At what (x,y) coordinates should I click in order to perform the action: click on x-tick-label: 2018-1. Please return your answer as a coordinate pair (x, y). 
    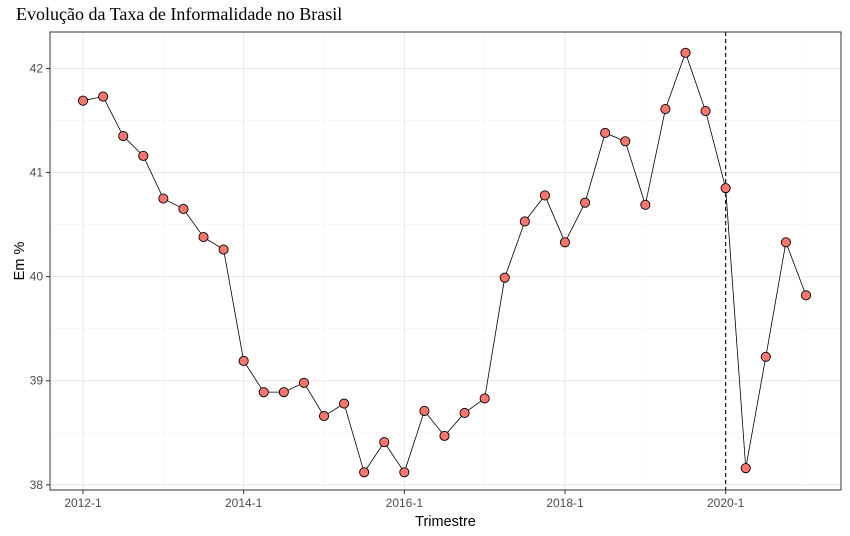
    Looking at the image, I should click on (565, 503).